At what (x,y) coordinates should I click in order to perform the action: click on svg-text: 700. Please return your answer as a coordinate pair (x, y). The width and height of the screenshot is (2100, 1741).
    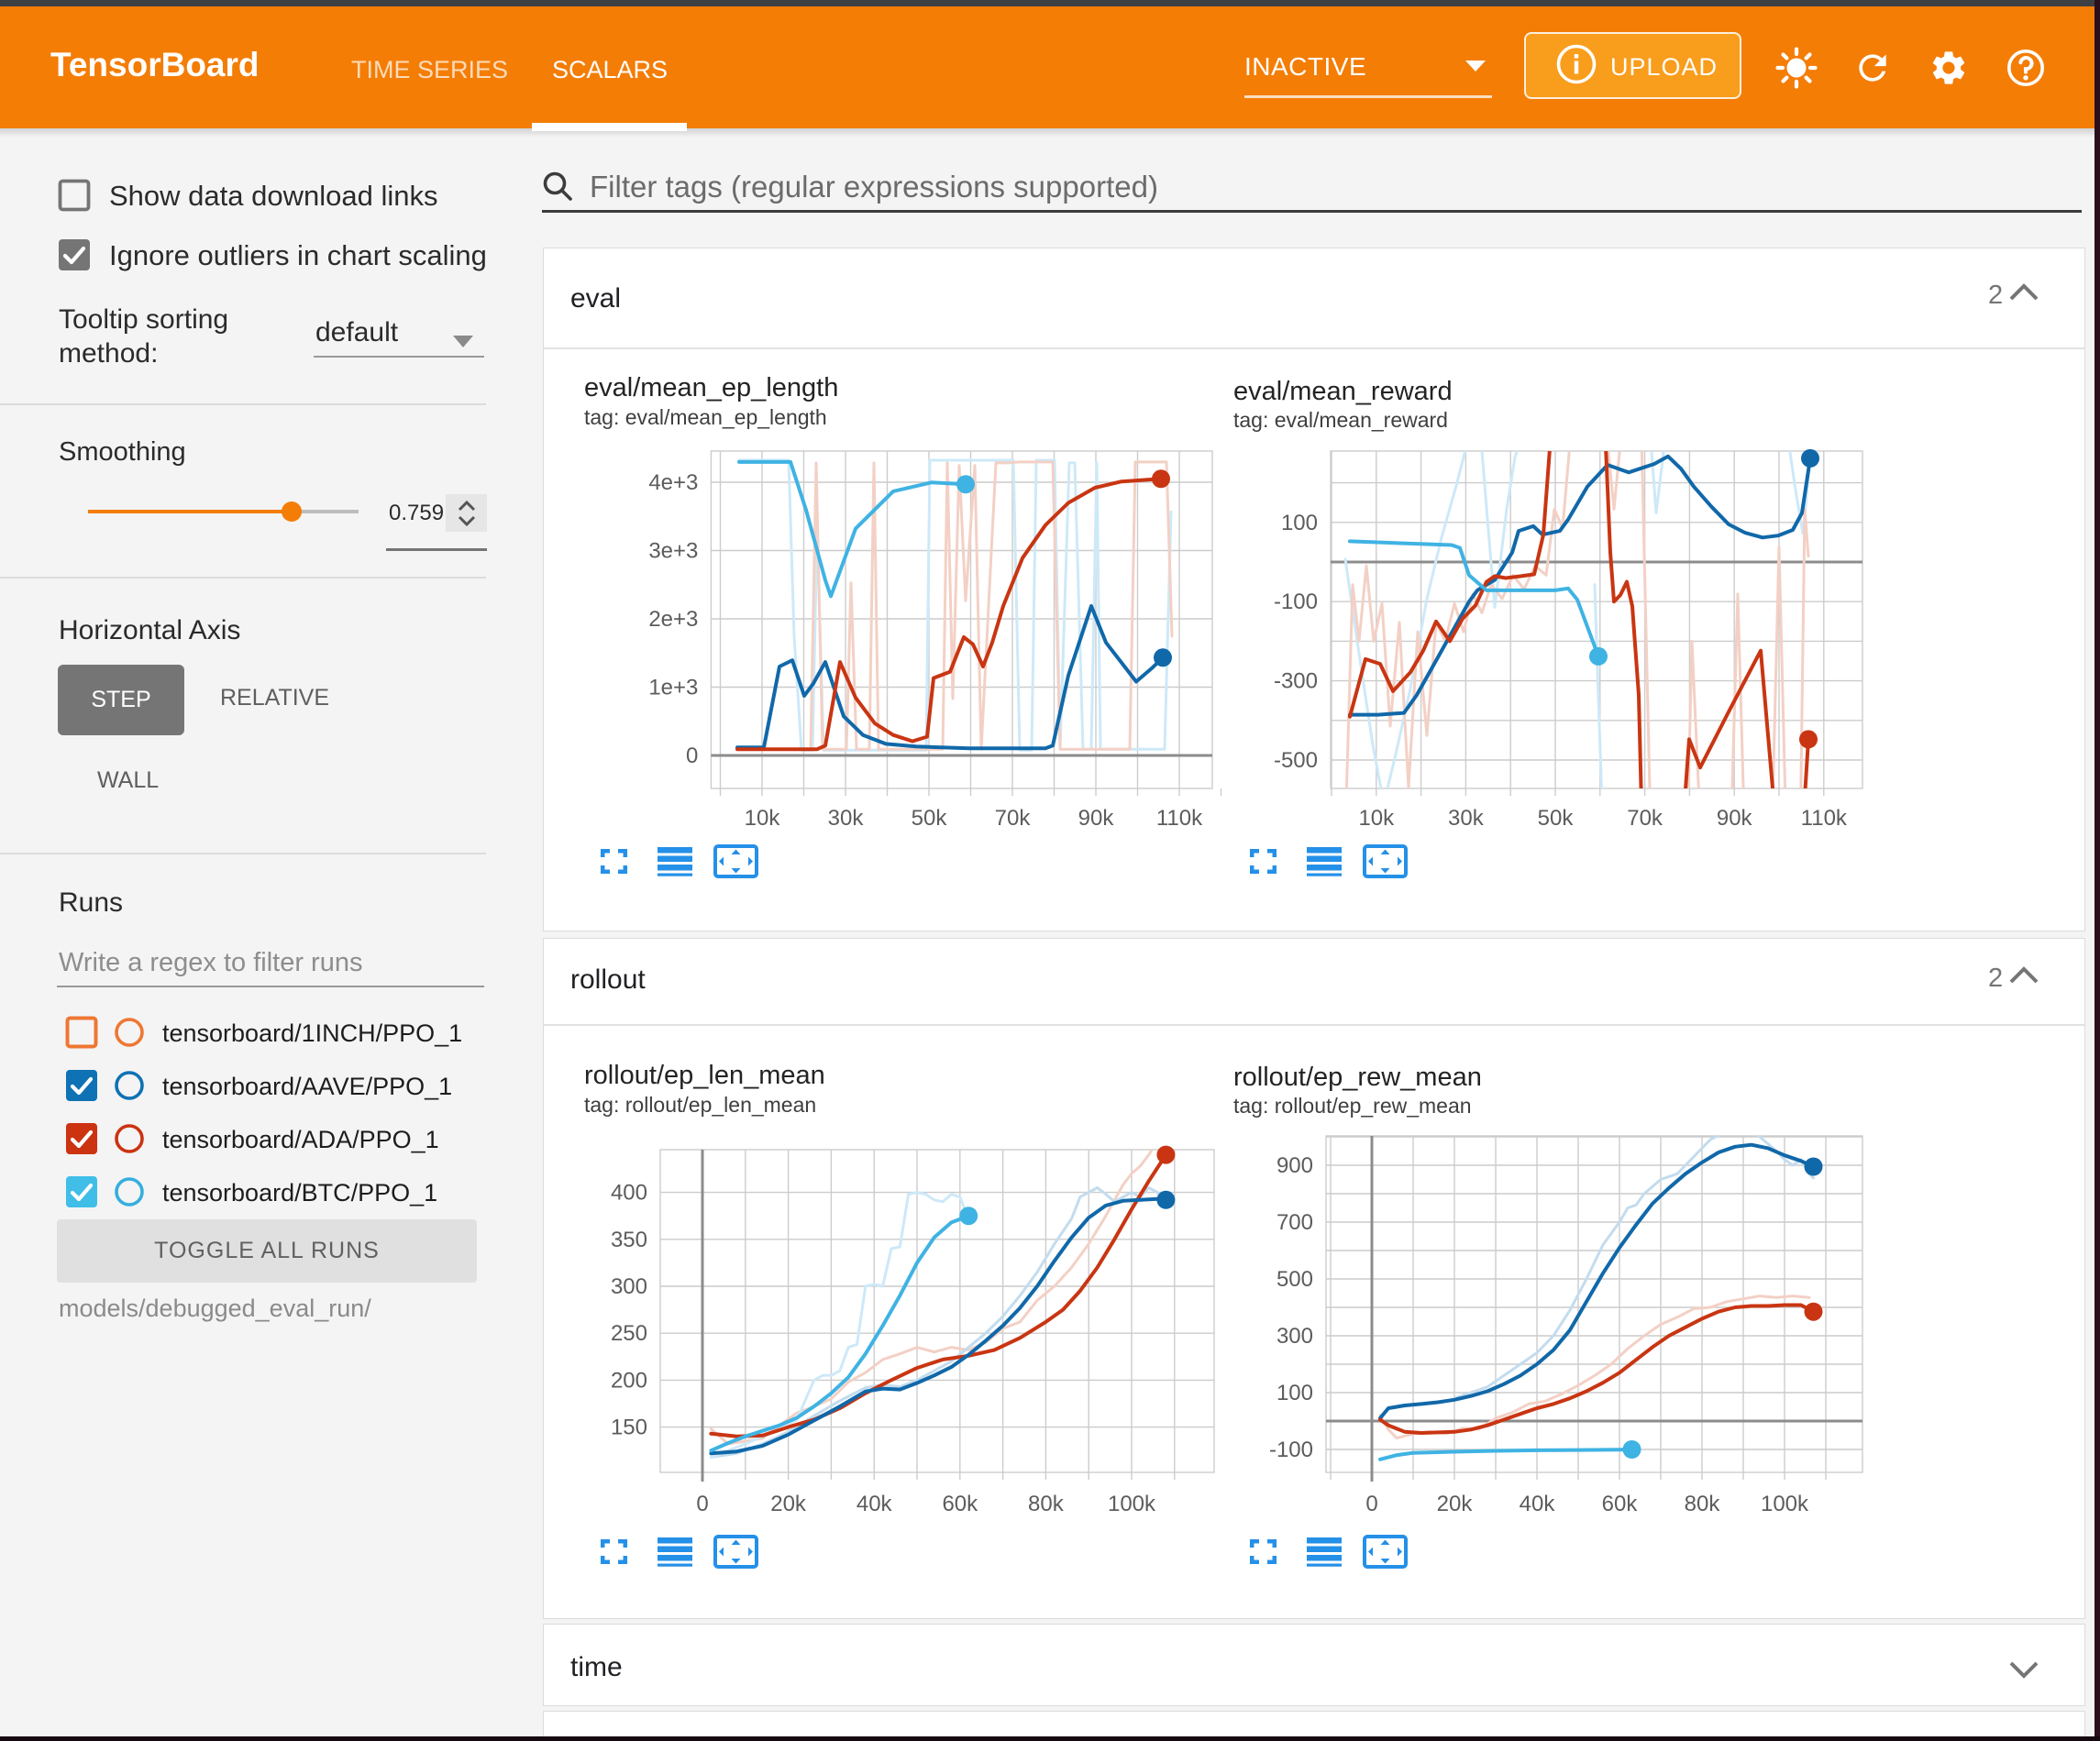
    Looking at the image, I should click on (1295, 1223).